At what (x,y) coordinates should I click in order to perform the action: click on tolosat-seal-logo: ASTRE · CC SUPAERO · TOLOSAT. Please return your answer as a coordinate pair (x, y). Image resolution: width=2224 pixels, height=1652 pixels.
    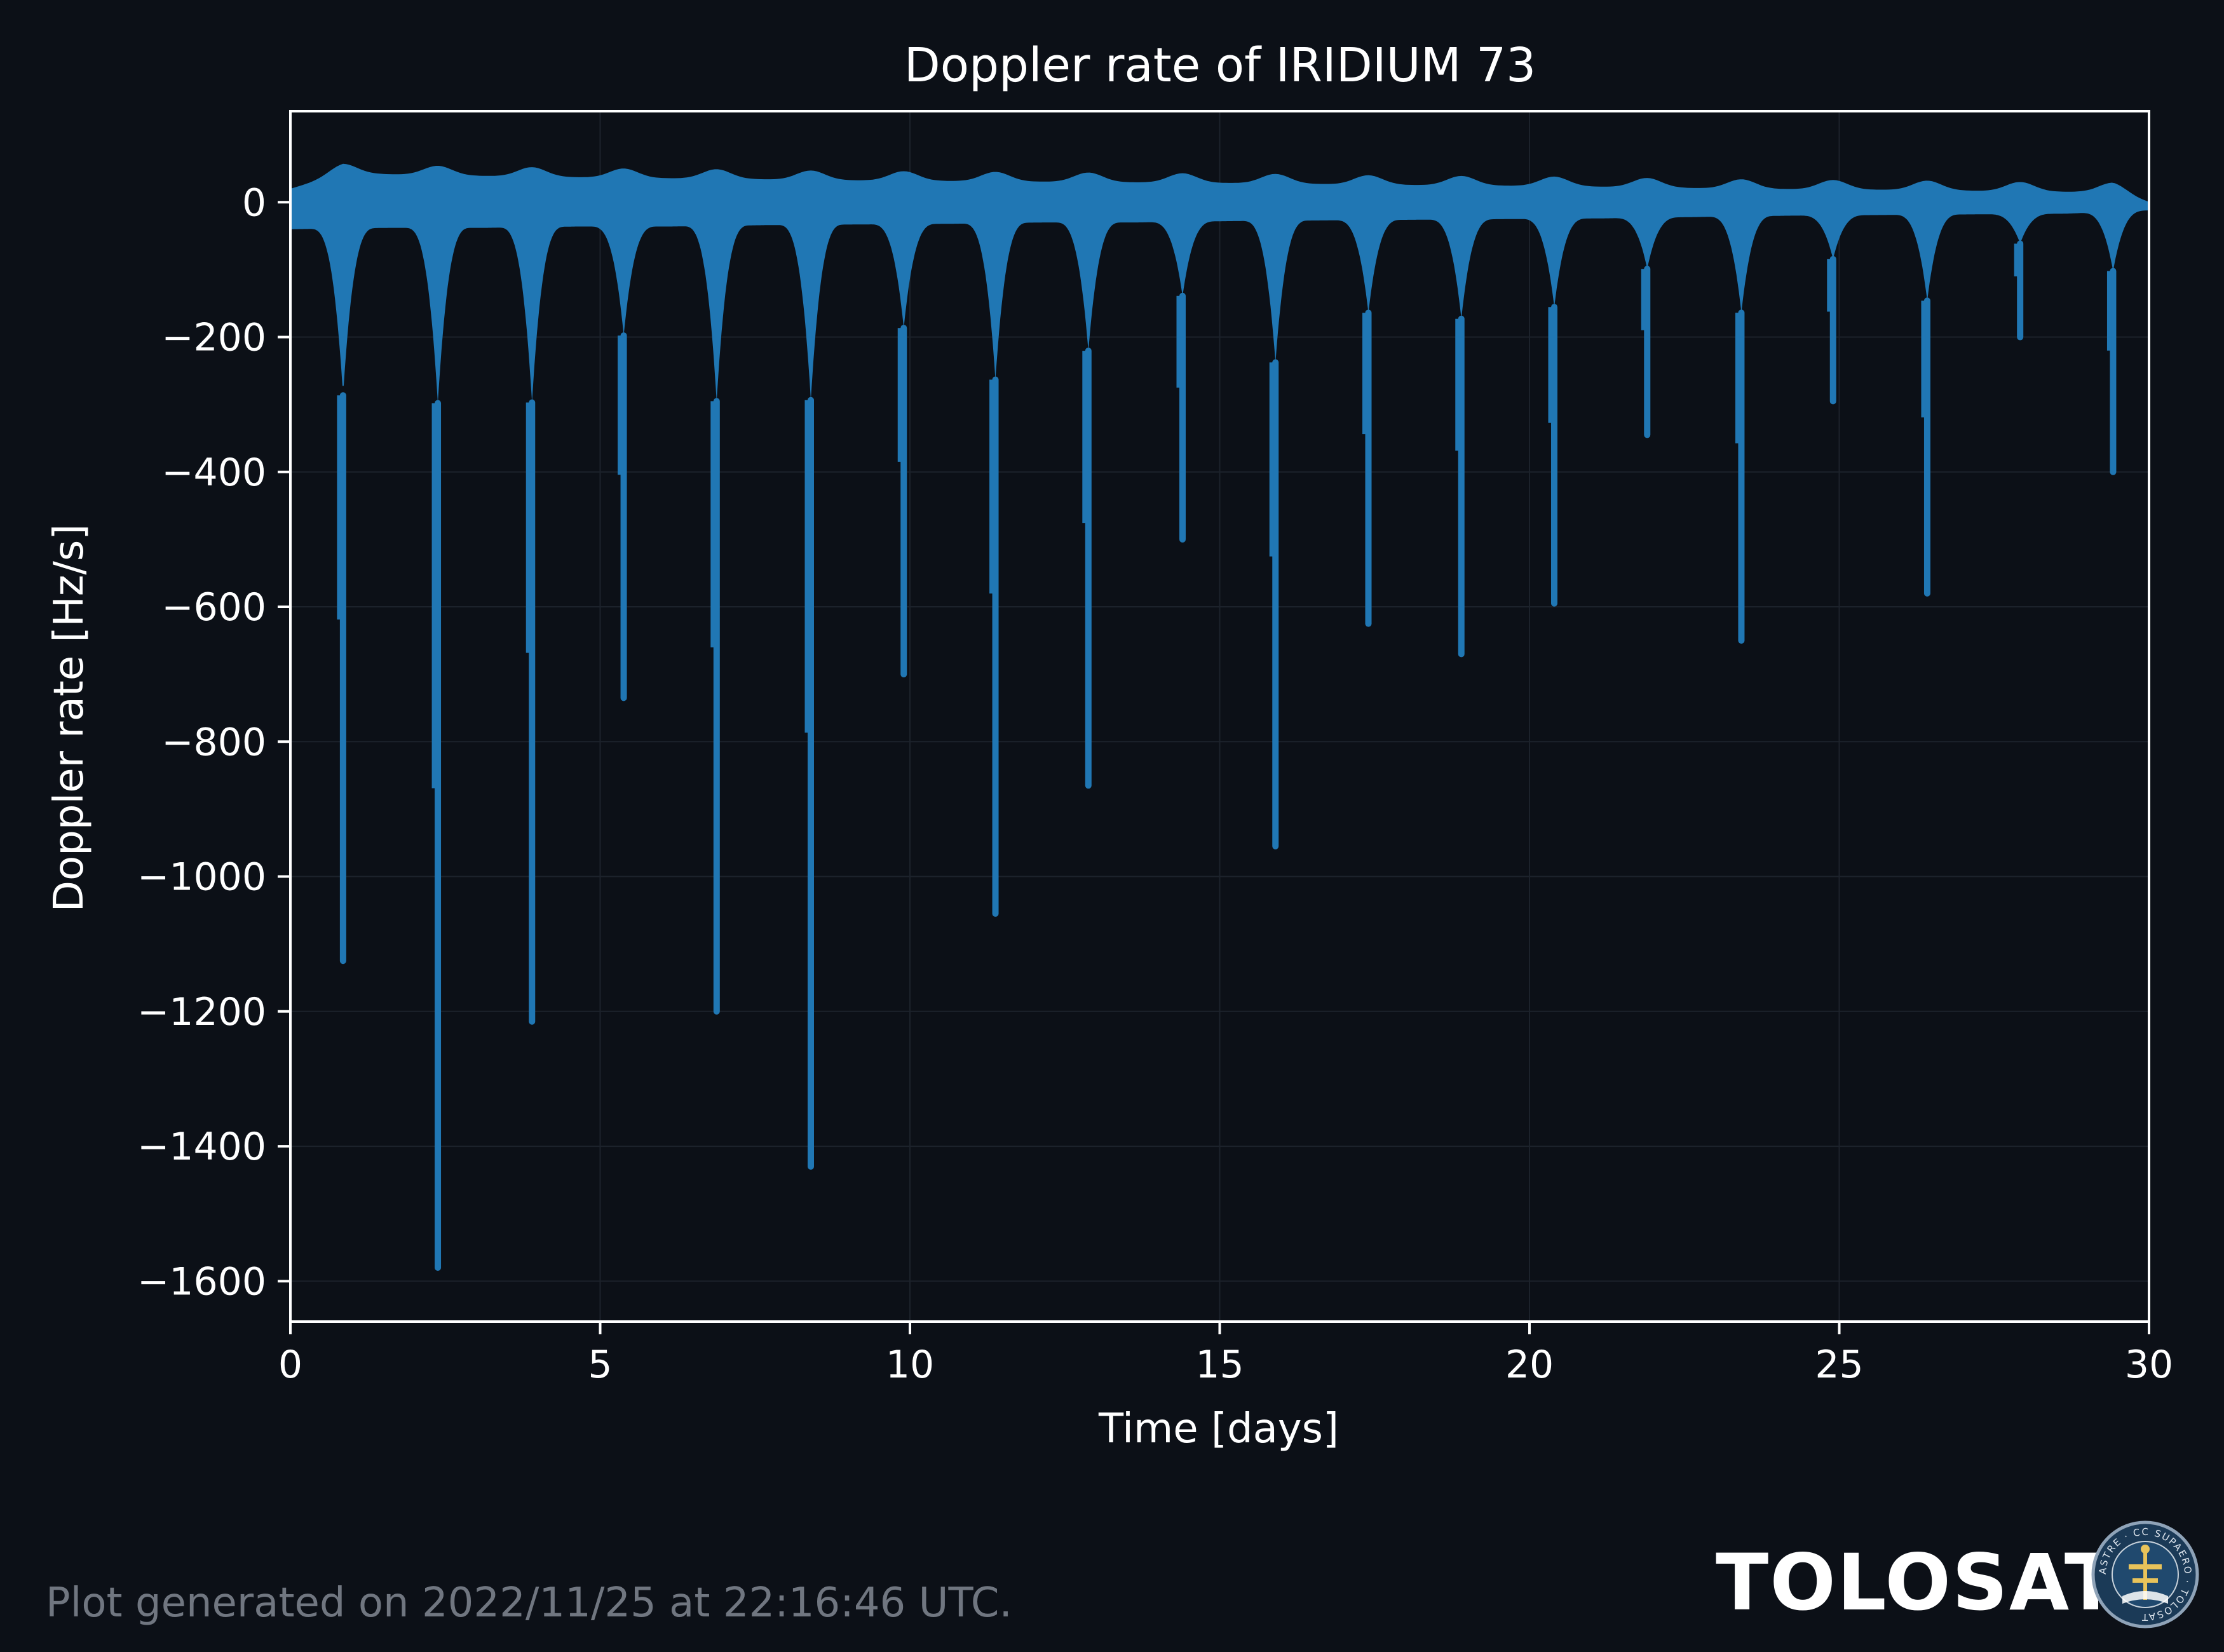
    Looking at the image, I should click on (2145, 1574).